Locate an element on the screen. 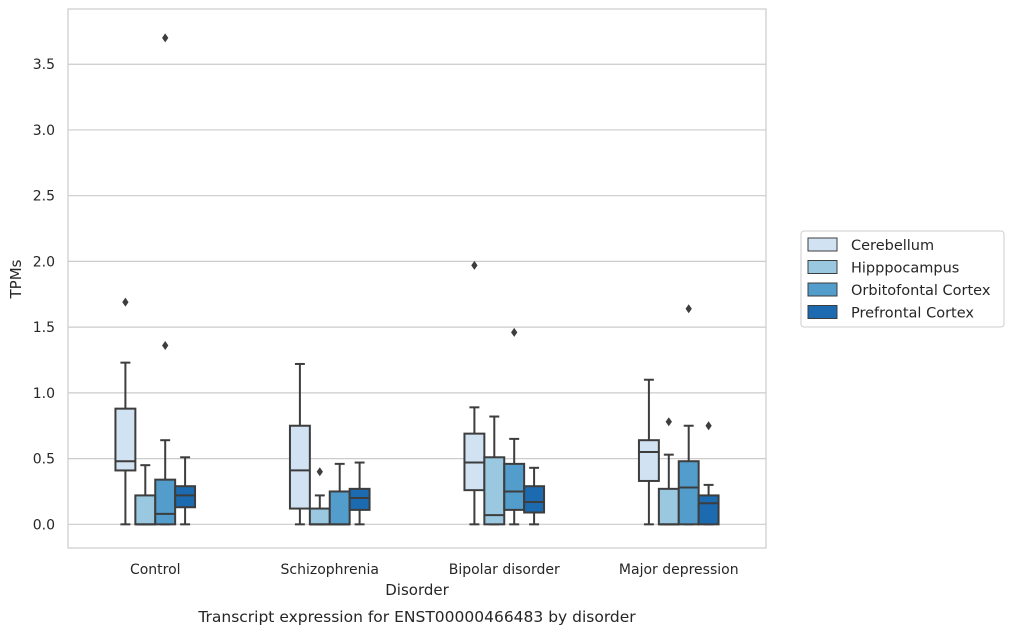  legend-label: Orbitofontal Cortex is located at coordinates (921, 291).